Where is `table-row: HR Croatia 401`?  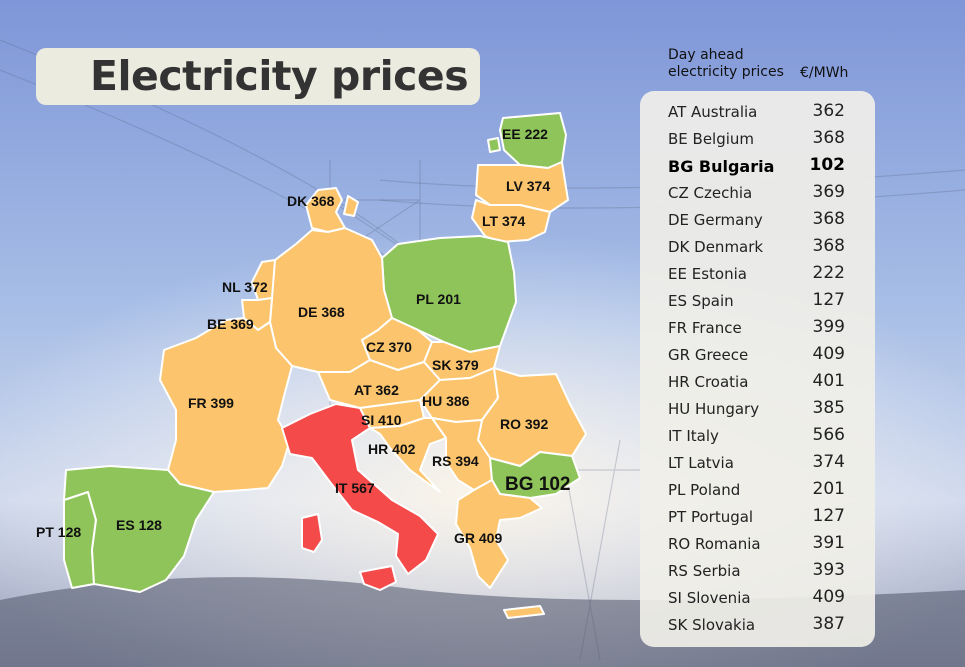
table-row: HR Croatia 401 is located at coordinates (757, 382).